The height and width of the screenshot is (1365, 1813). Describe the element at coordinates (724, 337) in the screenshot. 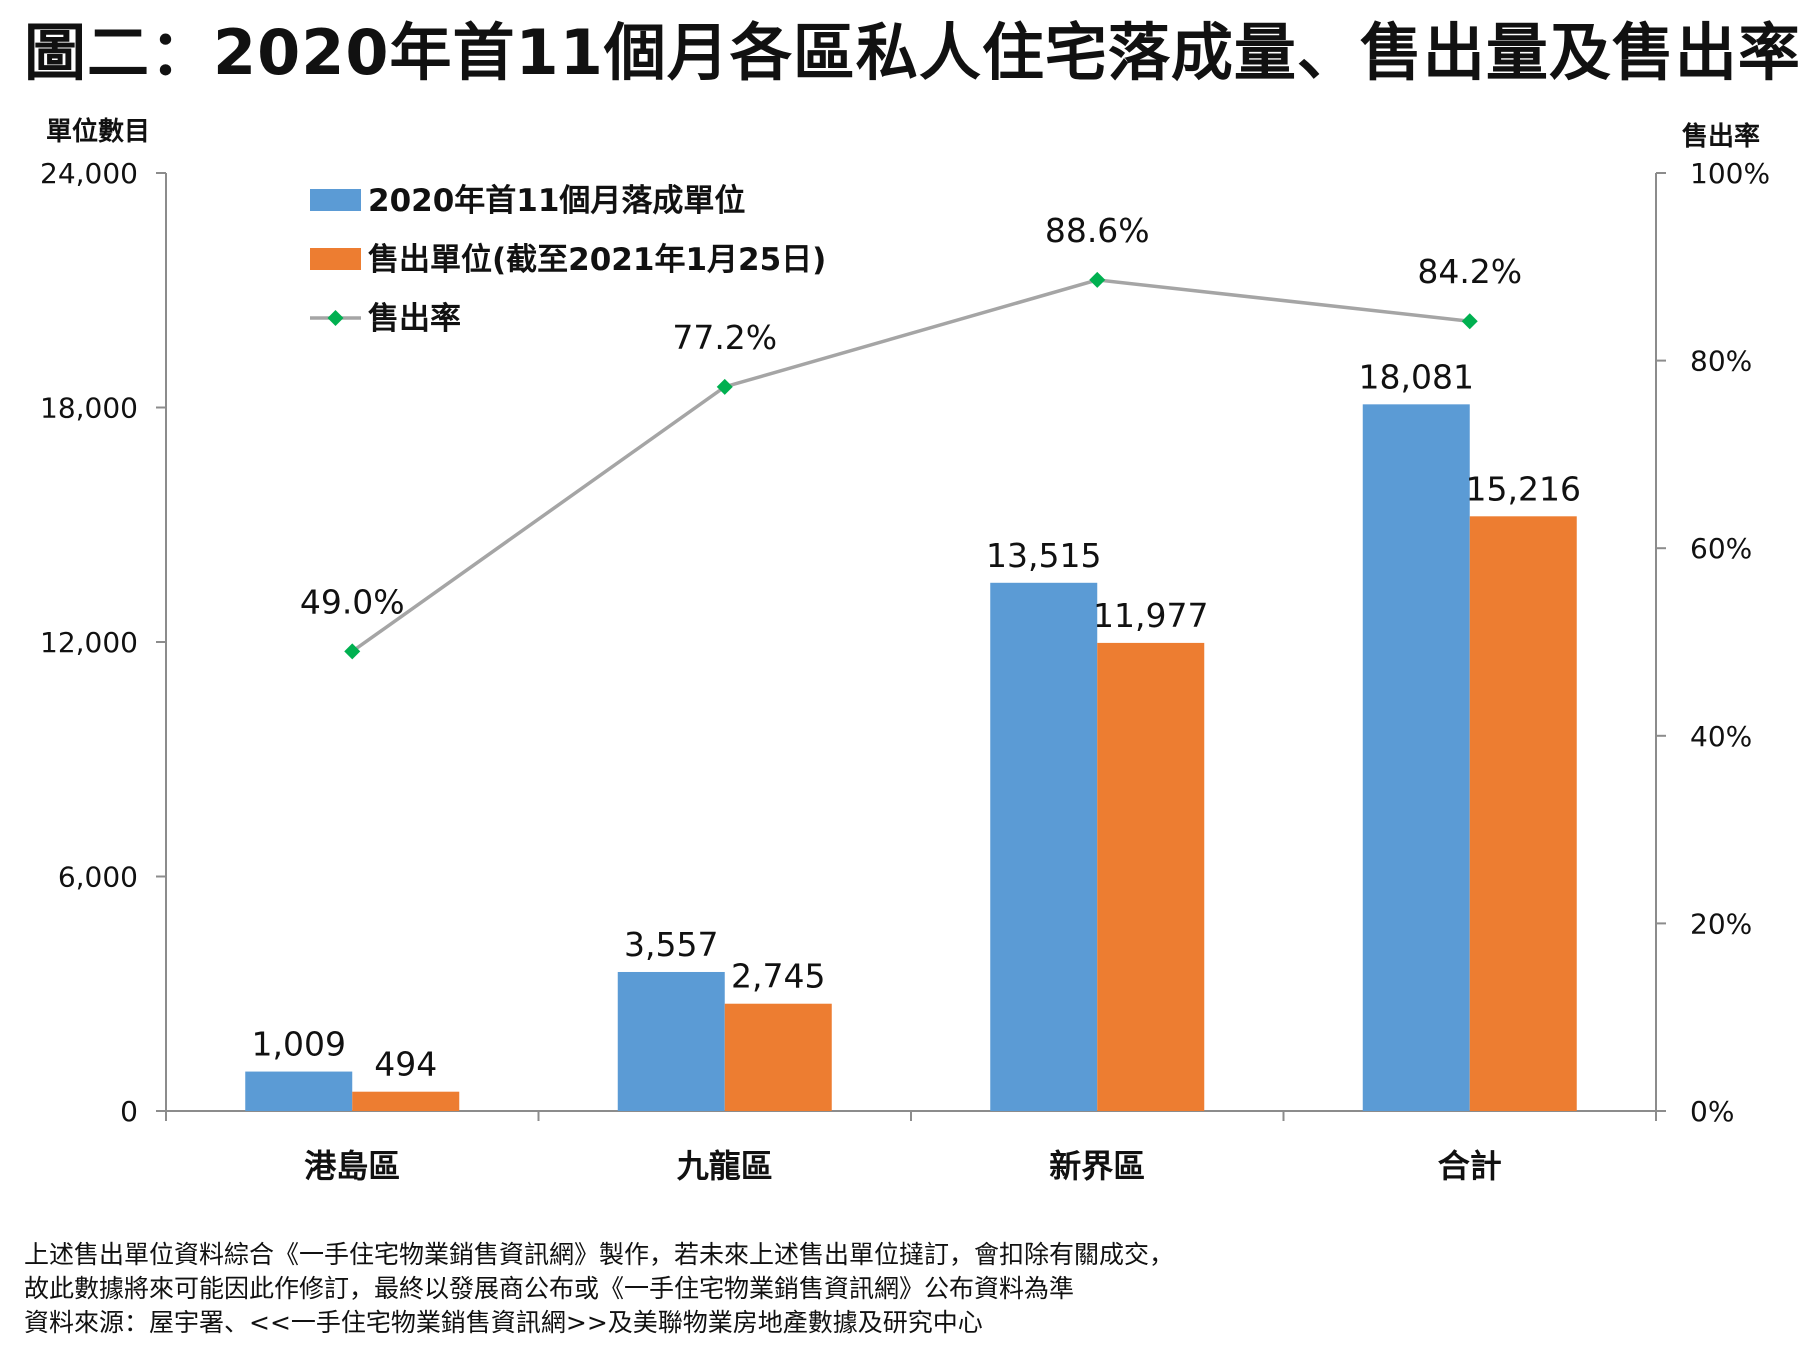

I see `sell-rate-label: 77.2%` at that location.